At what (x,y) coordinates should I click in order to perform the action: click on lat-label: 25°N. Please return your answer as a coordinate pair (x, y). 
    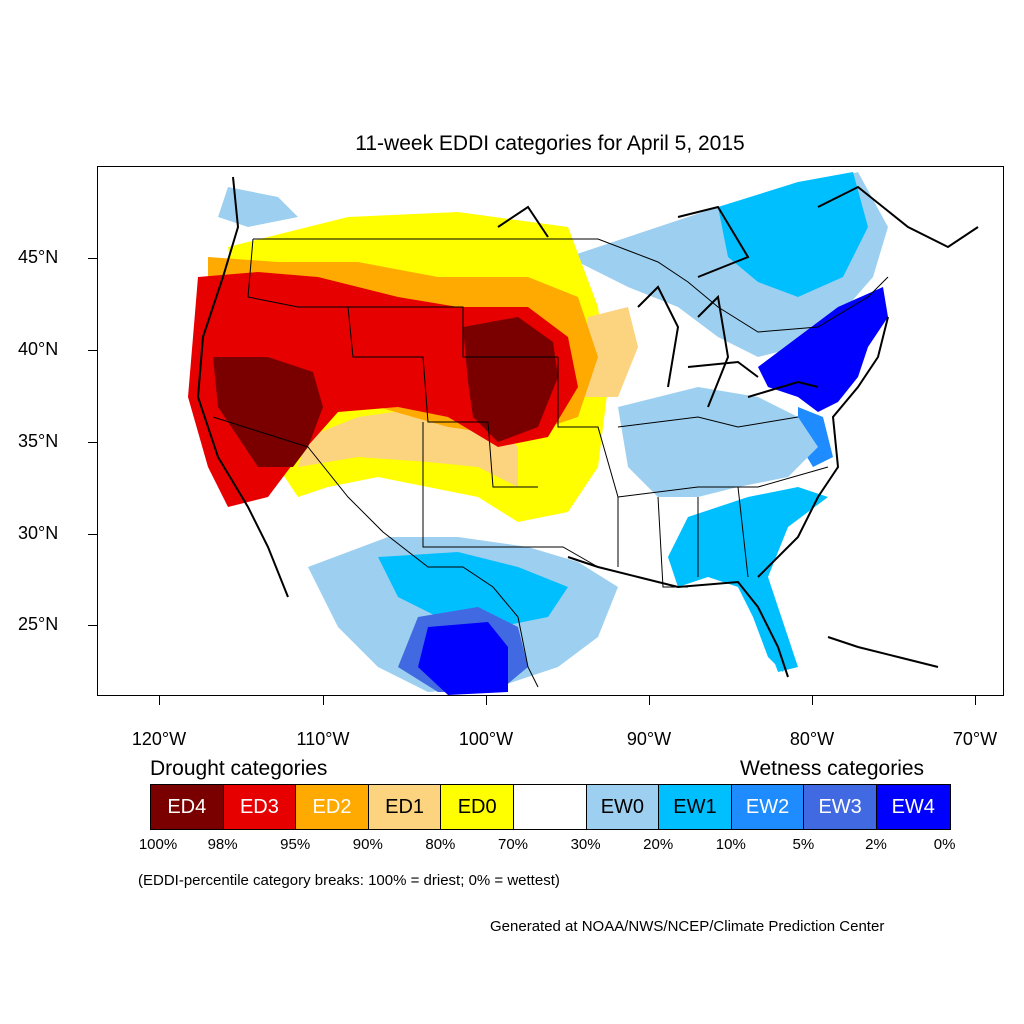
    Looking at the image, I should click on (38, 624).